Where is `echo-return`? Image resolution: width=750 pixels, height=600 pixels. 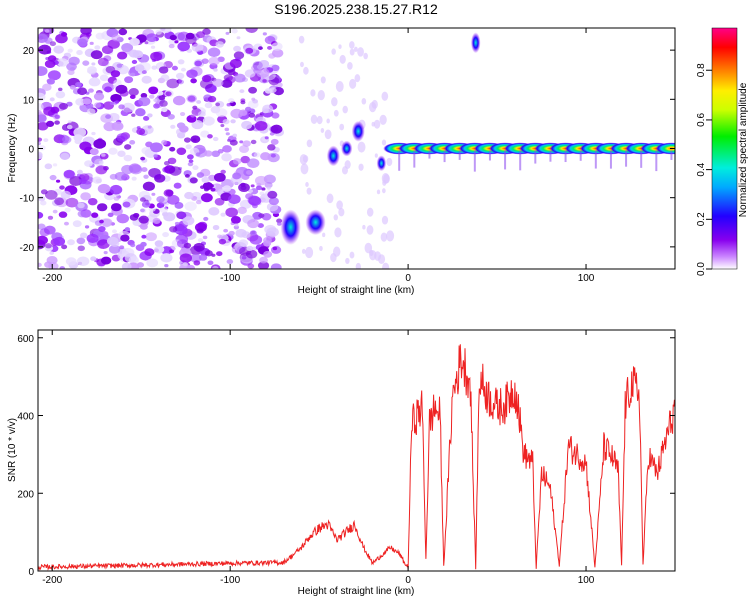
echo-return is located at coordinates (333, 156).